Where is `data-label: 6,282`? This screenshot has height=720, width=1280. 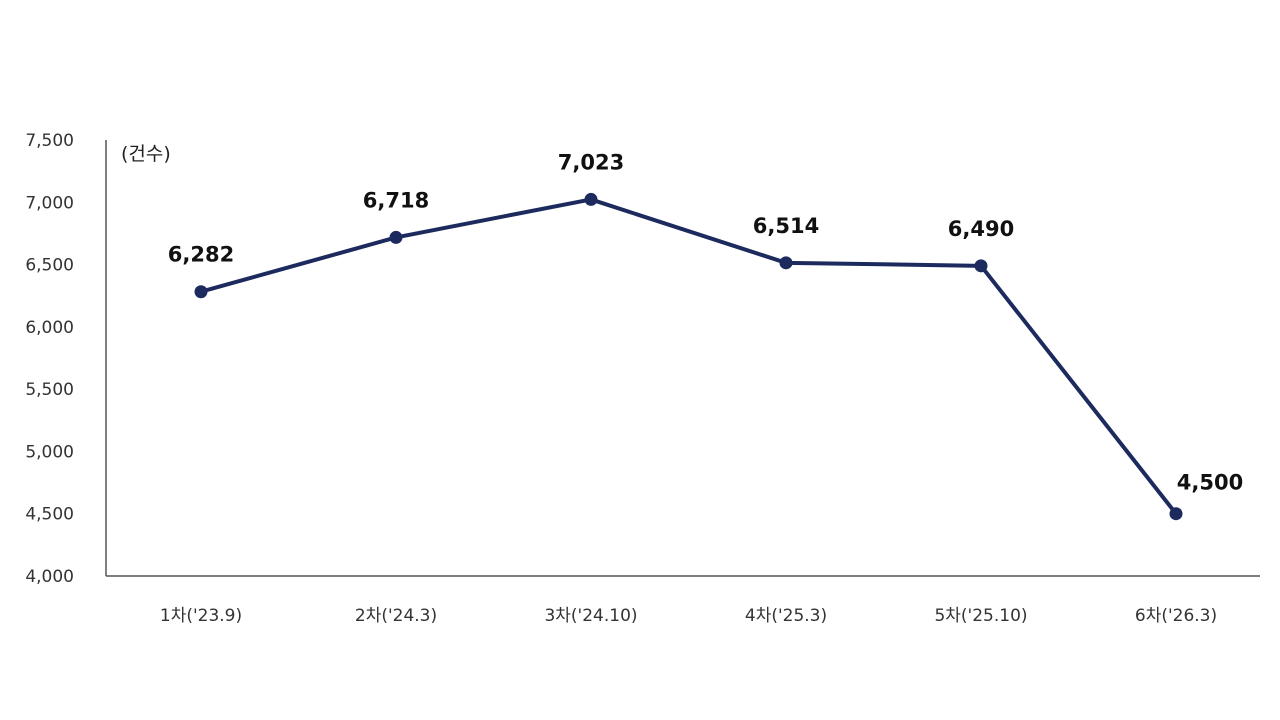 data-label: 6,282 is located at coordinates (201, 255).